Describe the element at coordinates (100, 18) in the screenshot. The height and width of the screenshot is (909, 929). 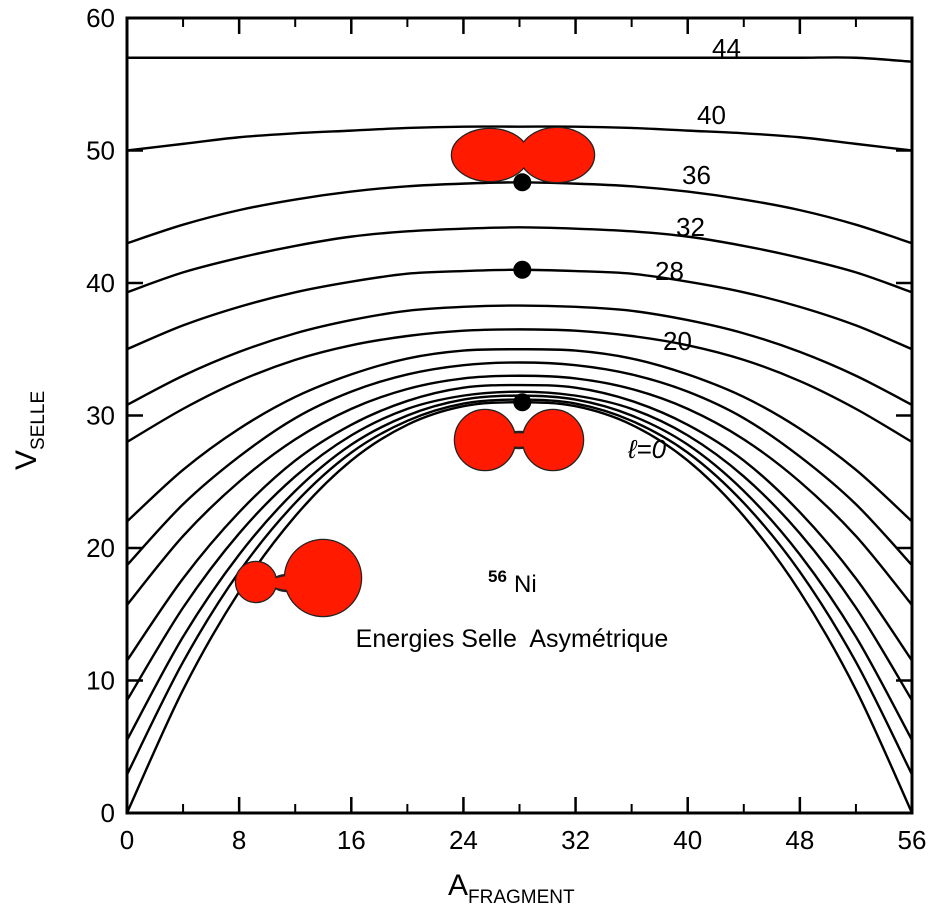
I see `y-tick-label: 60` at that location.